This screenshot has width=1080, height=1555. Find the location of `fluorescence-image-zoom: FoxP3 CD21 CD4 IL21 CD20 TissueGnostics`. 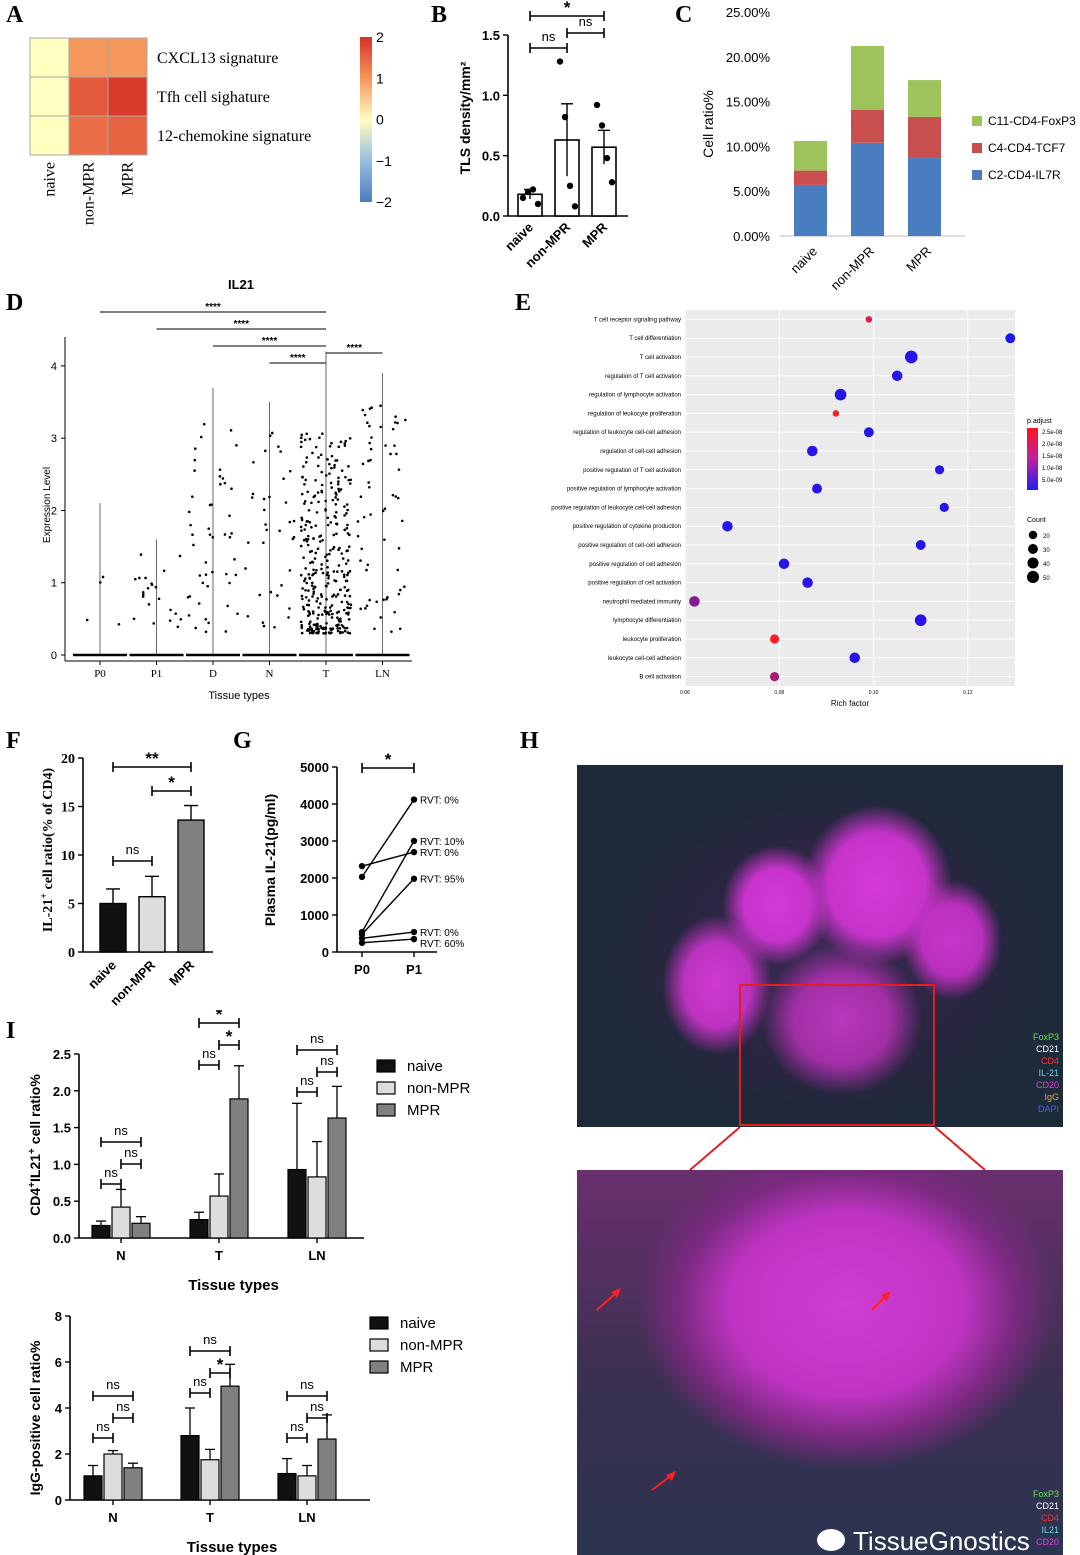

fluorescence-image-zoom: FoxP3 CD21 CD4 IL21 CD20 TissueGnostics is located at coordinates (820, 1362).